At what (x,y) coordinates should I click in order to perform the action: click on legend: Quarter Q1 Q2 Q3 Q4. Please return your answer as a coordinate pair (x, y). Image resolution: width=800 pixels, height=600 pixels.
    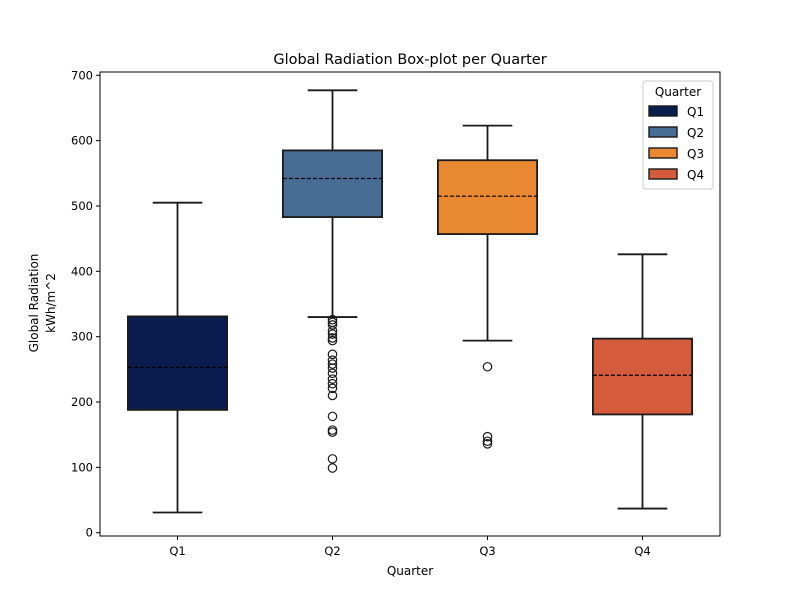
    Looking at the image, I should click on (678, 135).